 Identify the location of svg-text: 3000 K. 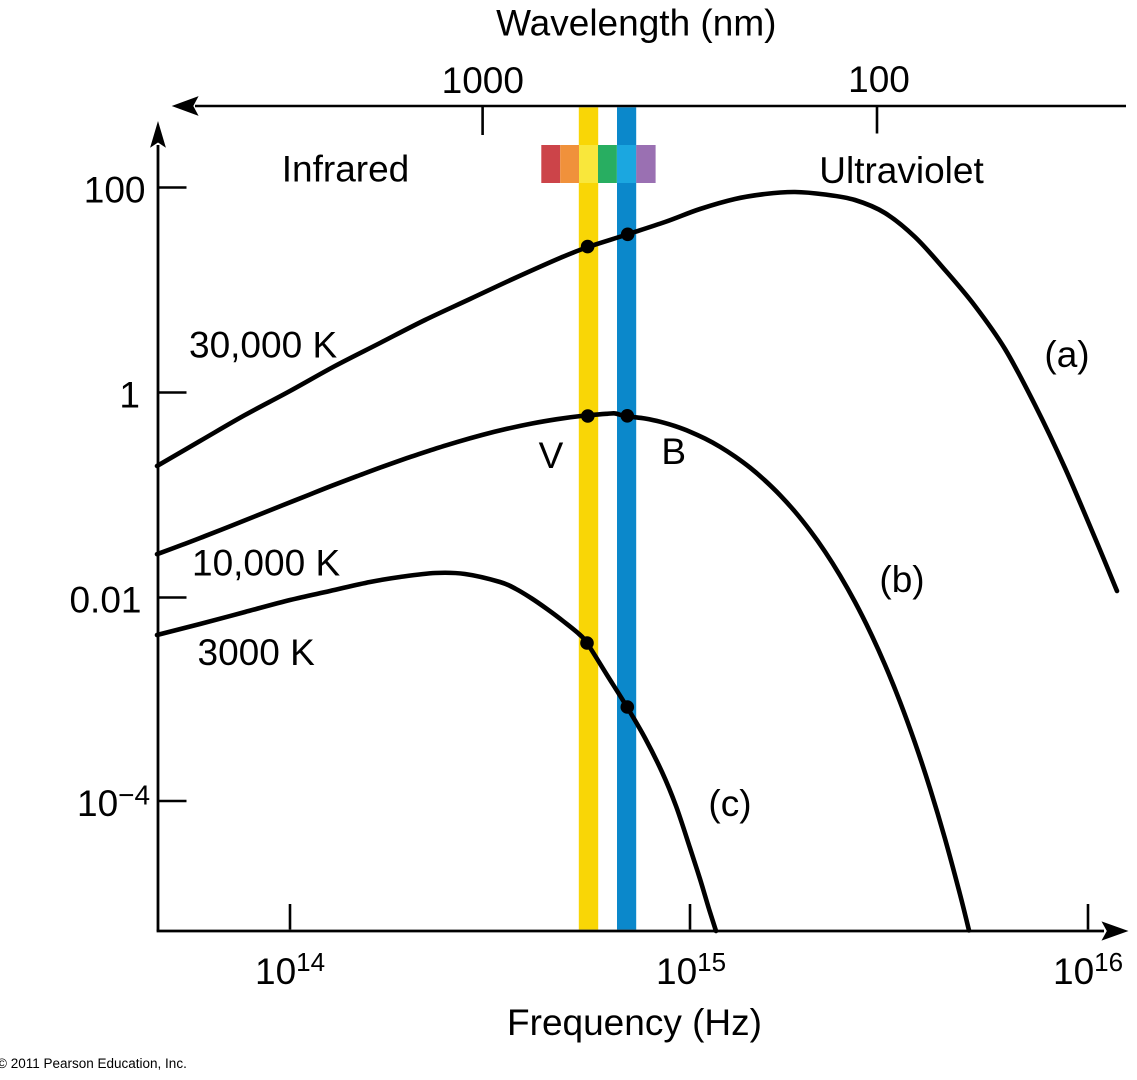
(257, 652).